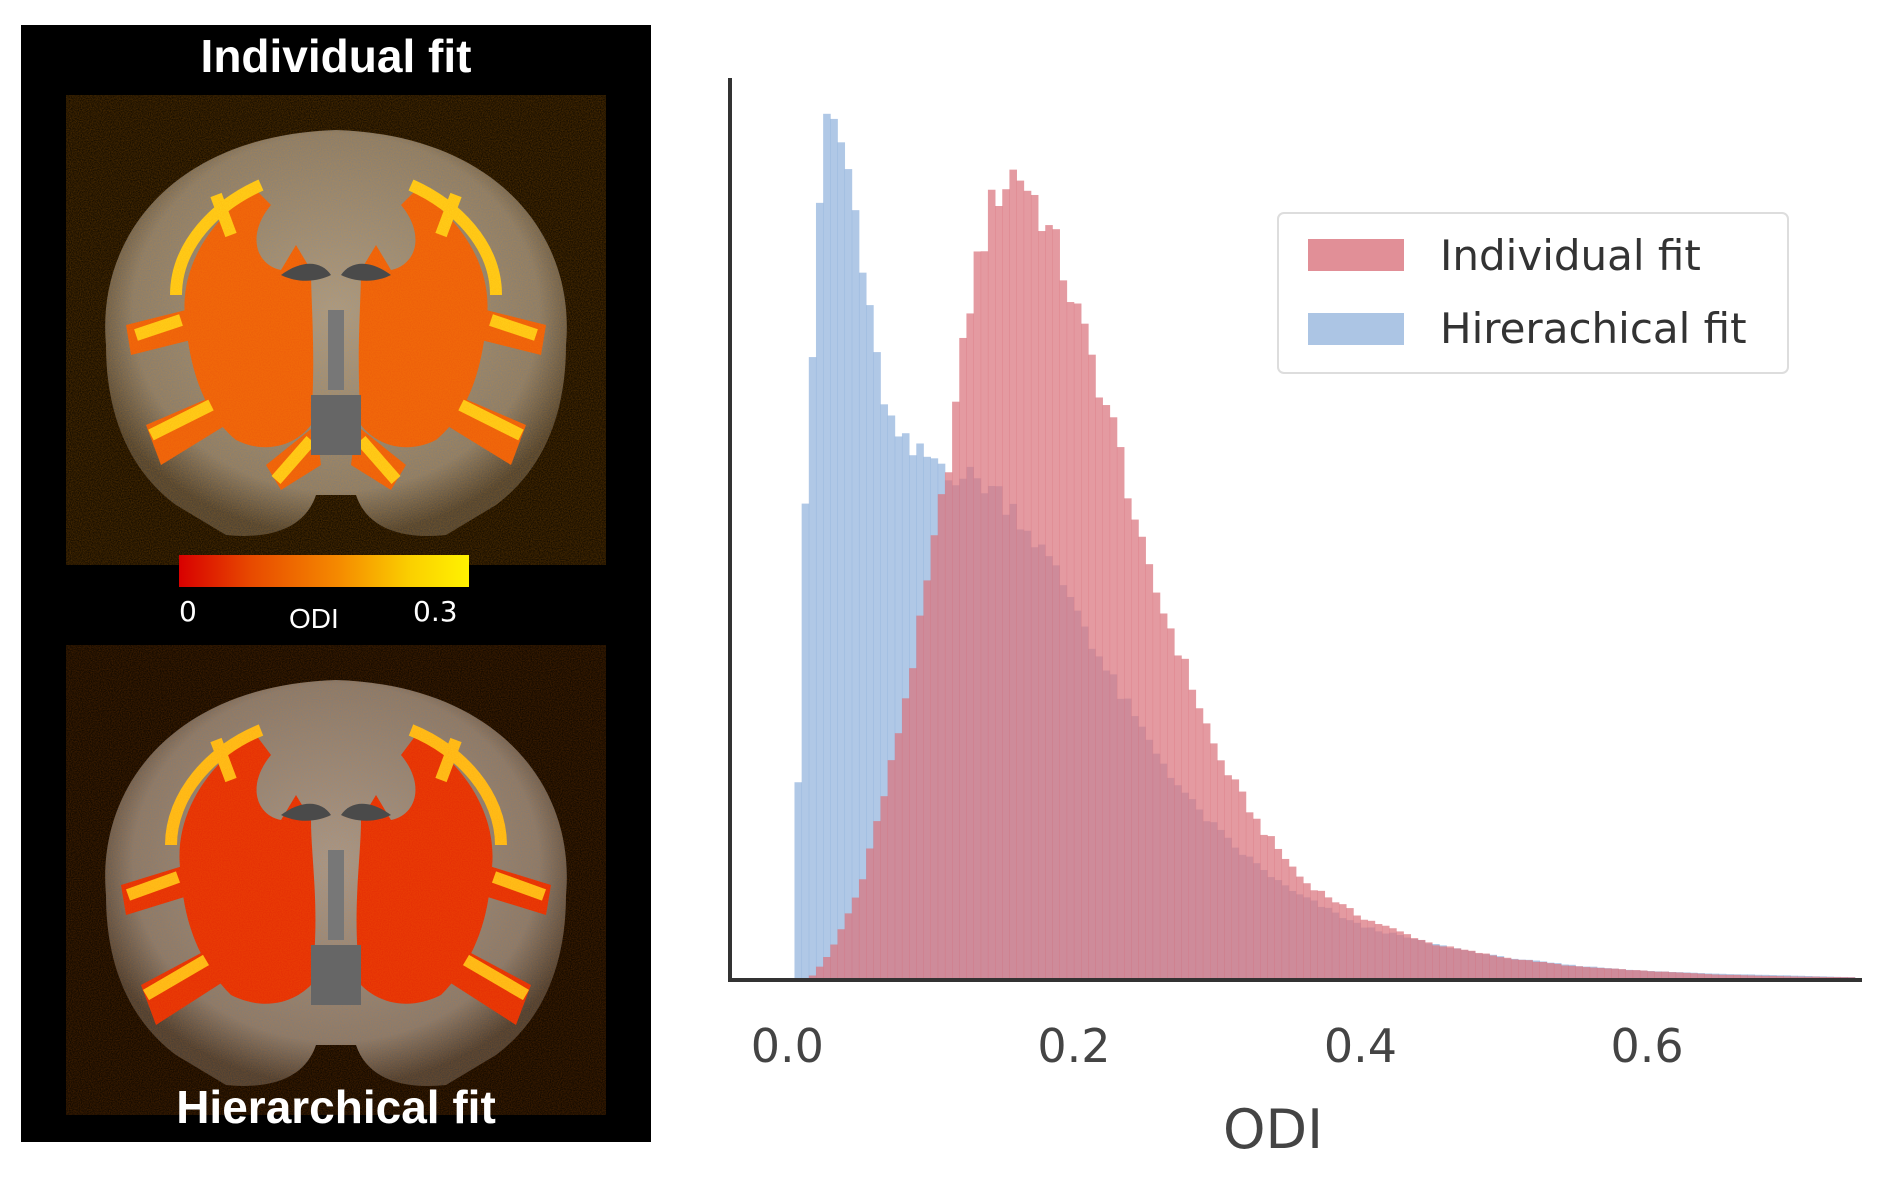  What do you see at coordinates (1073, 1046) in the screenshot?
I see `x-tick-label: 0.2` at bounding box center [1073, 1046].